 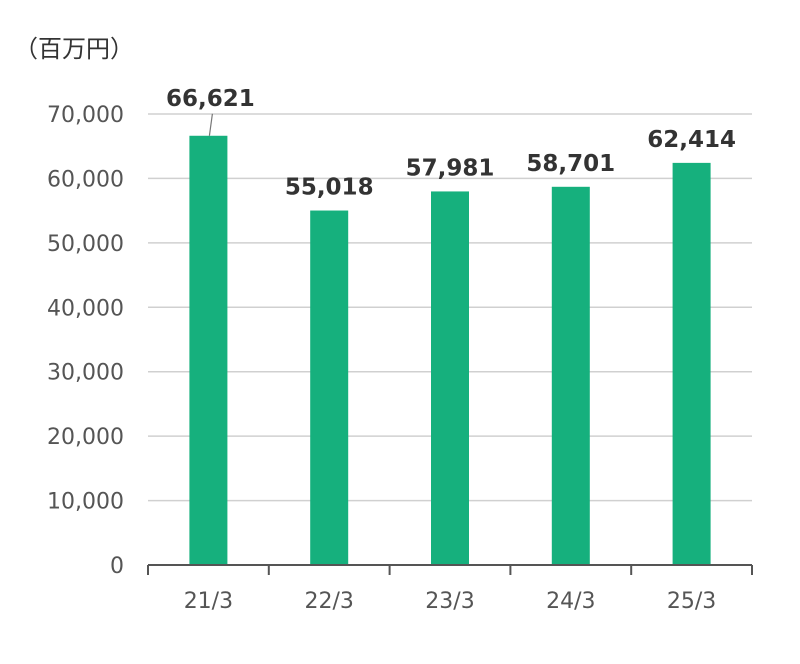 What do you see at coordinates (85, 437) in the screenshot?
I see `y-tick-label: 20,000` at bounding box center [85, 437].